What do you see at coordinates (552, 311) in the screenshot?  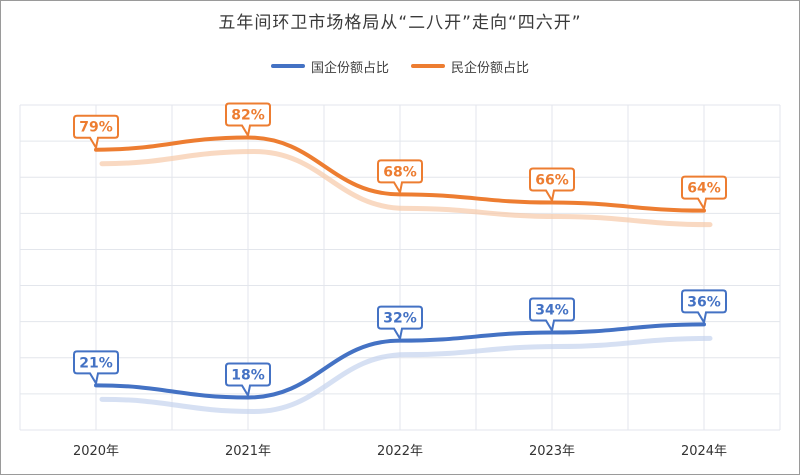 I see `data-label: 34%` at bounding box center [552, 311].